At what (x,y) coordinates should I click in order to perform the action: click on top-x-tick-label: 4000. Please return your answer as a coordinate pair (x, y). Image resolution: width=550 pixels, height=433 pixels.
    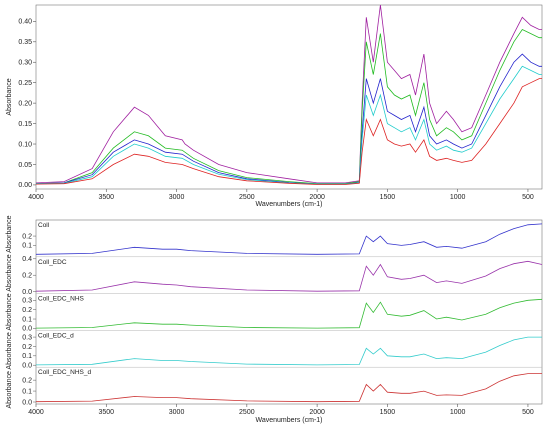
    Looking at the image, I should click on (36, 197).